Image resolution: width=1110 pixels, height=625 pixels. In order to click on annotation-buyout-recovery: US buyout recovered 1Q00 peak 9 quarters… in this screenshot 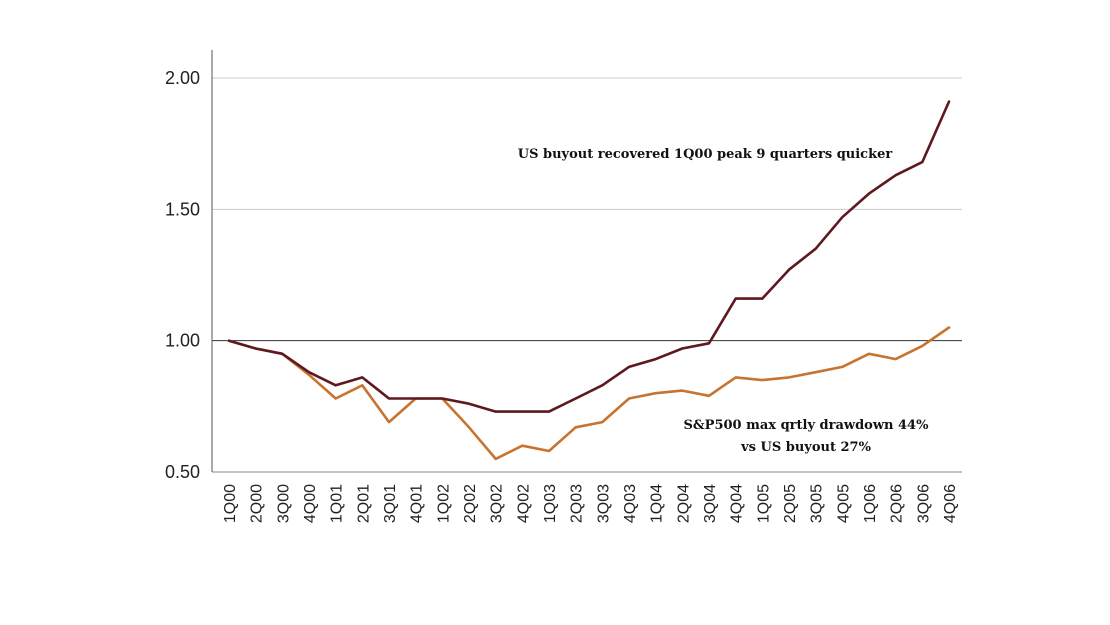, I will do `click(705, 154)`.